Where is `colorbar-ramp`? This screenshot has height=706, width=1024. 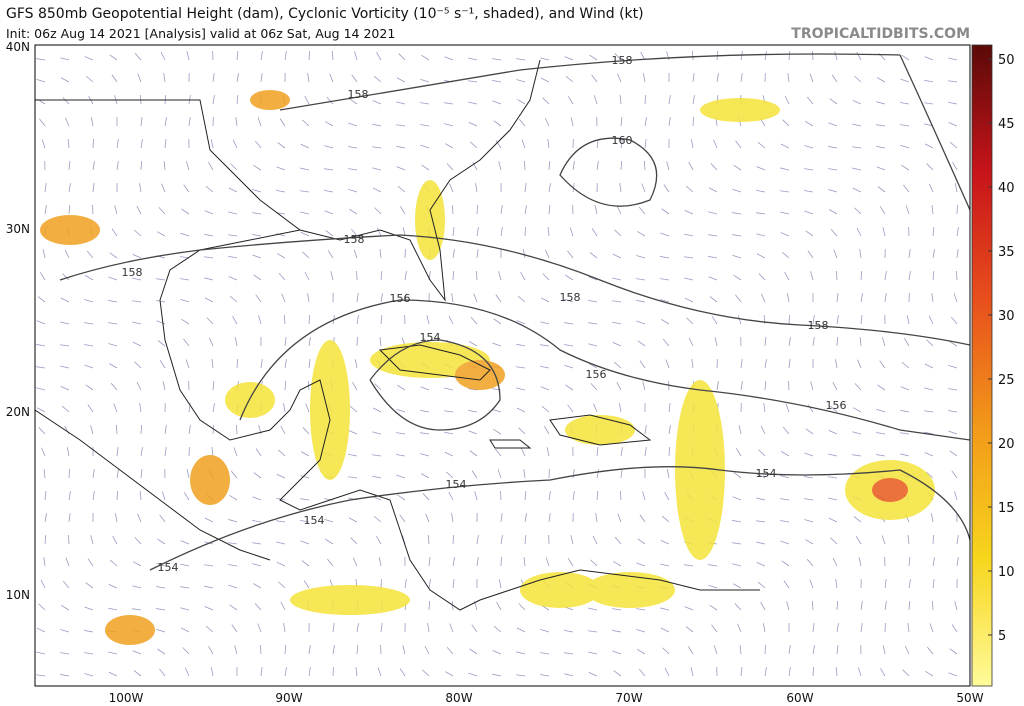
colorbar-ramp is located at coordinates (982, 365).